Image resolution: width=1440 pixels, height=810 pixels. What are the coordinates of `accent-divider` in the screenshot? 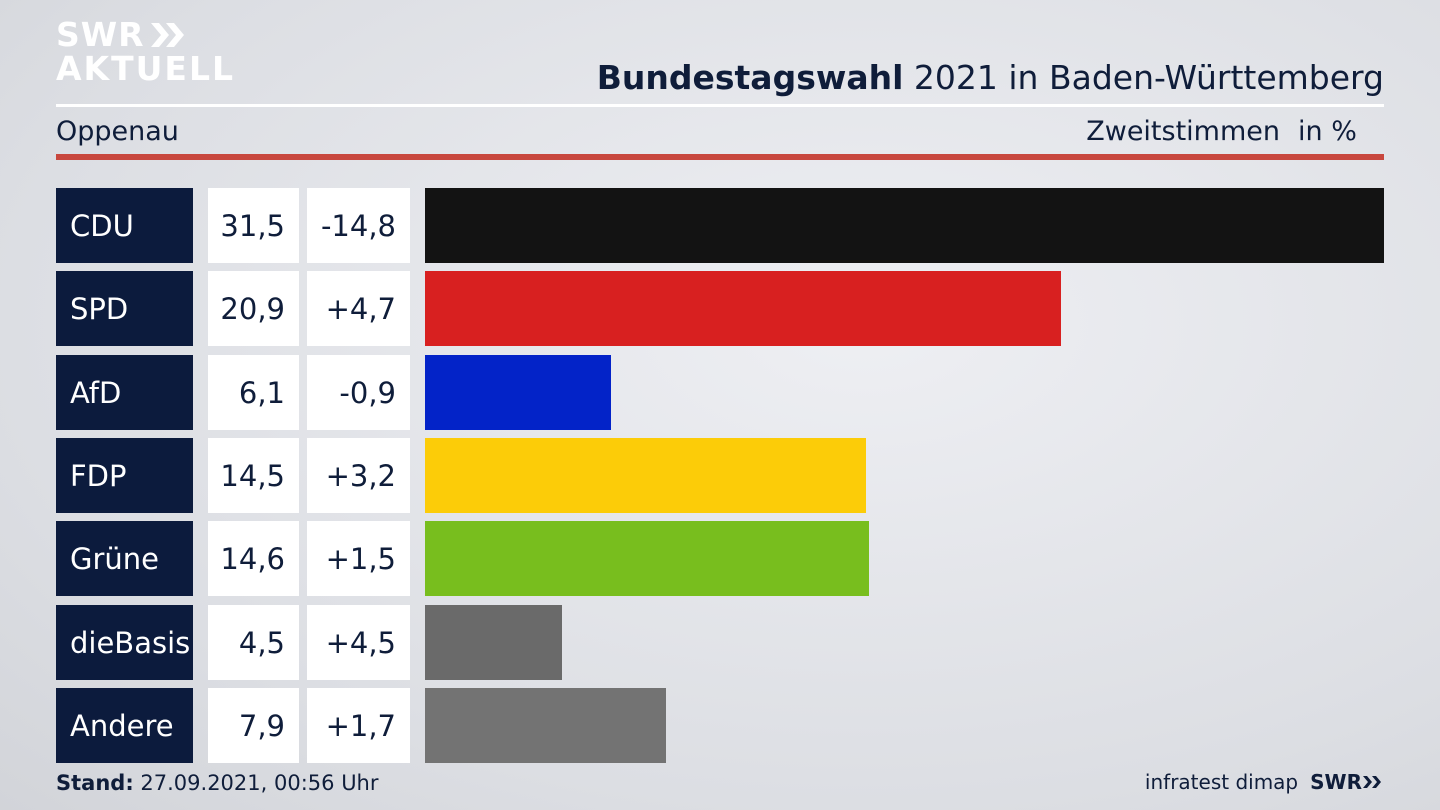 It's located at (720, 157).